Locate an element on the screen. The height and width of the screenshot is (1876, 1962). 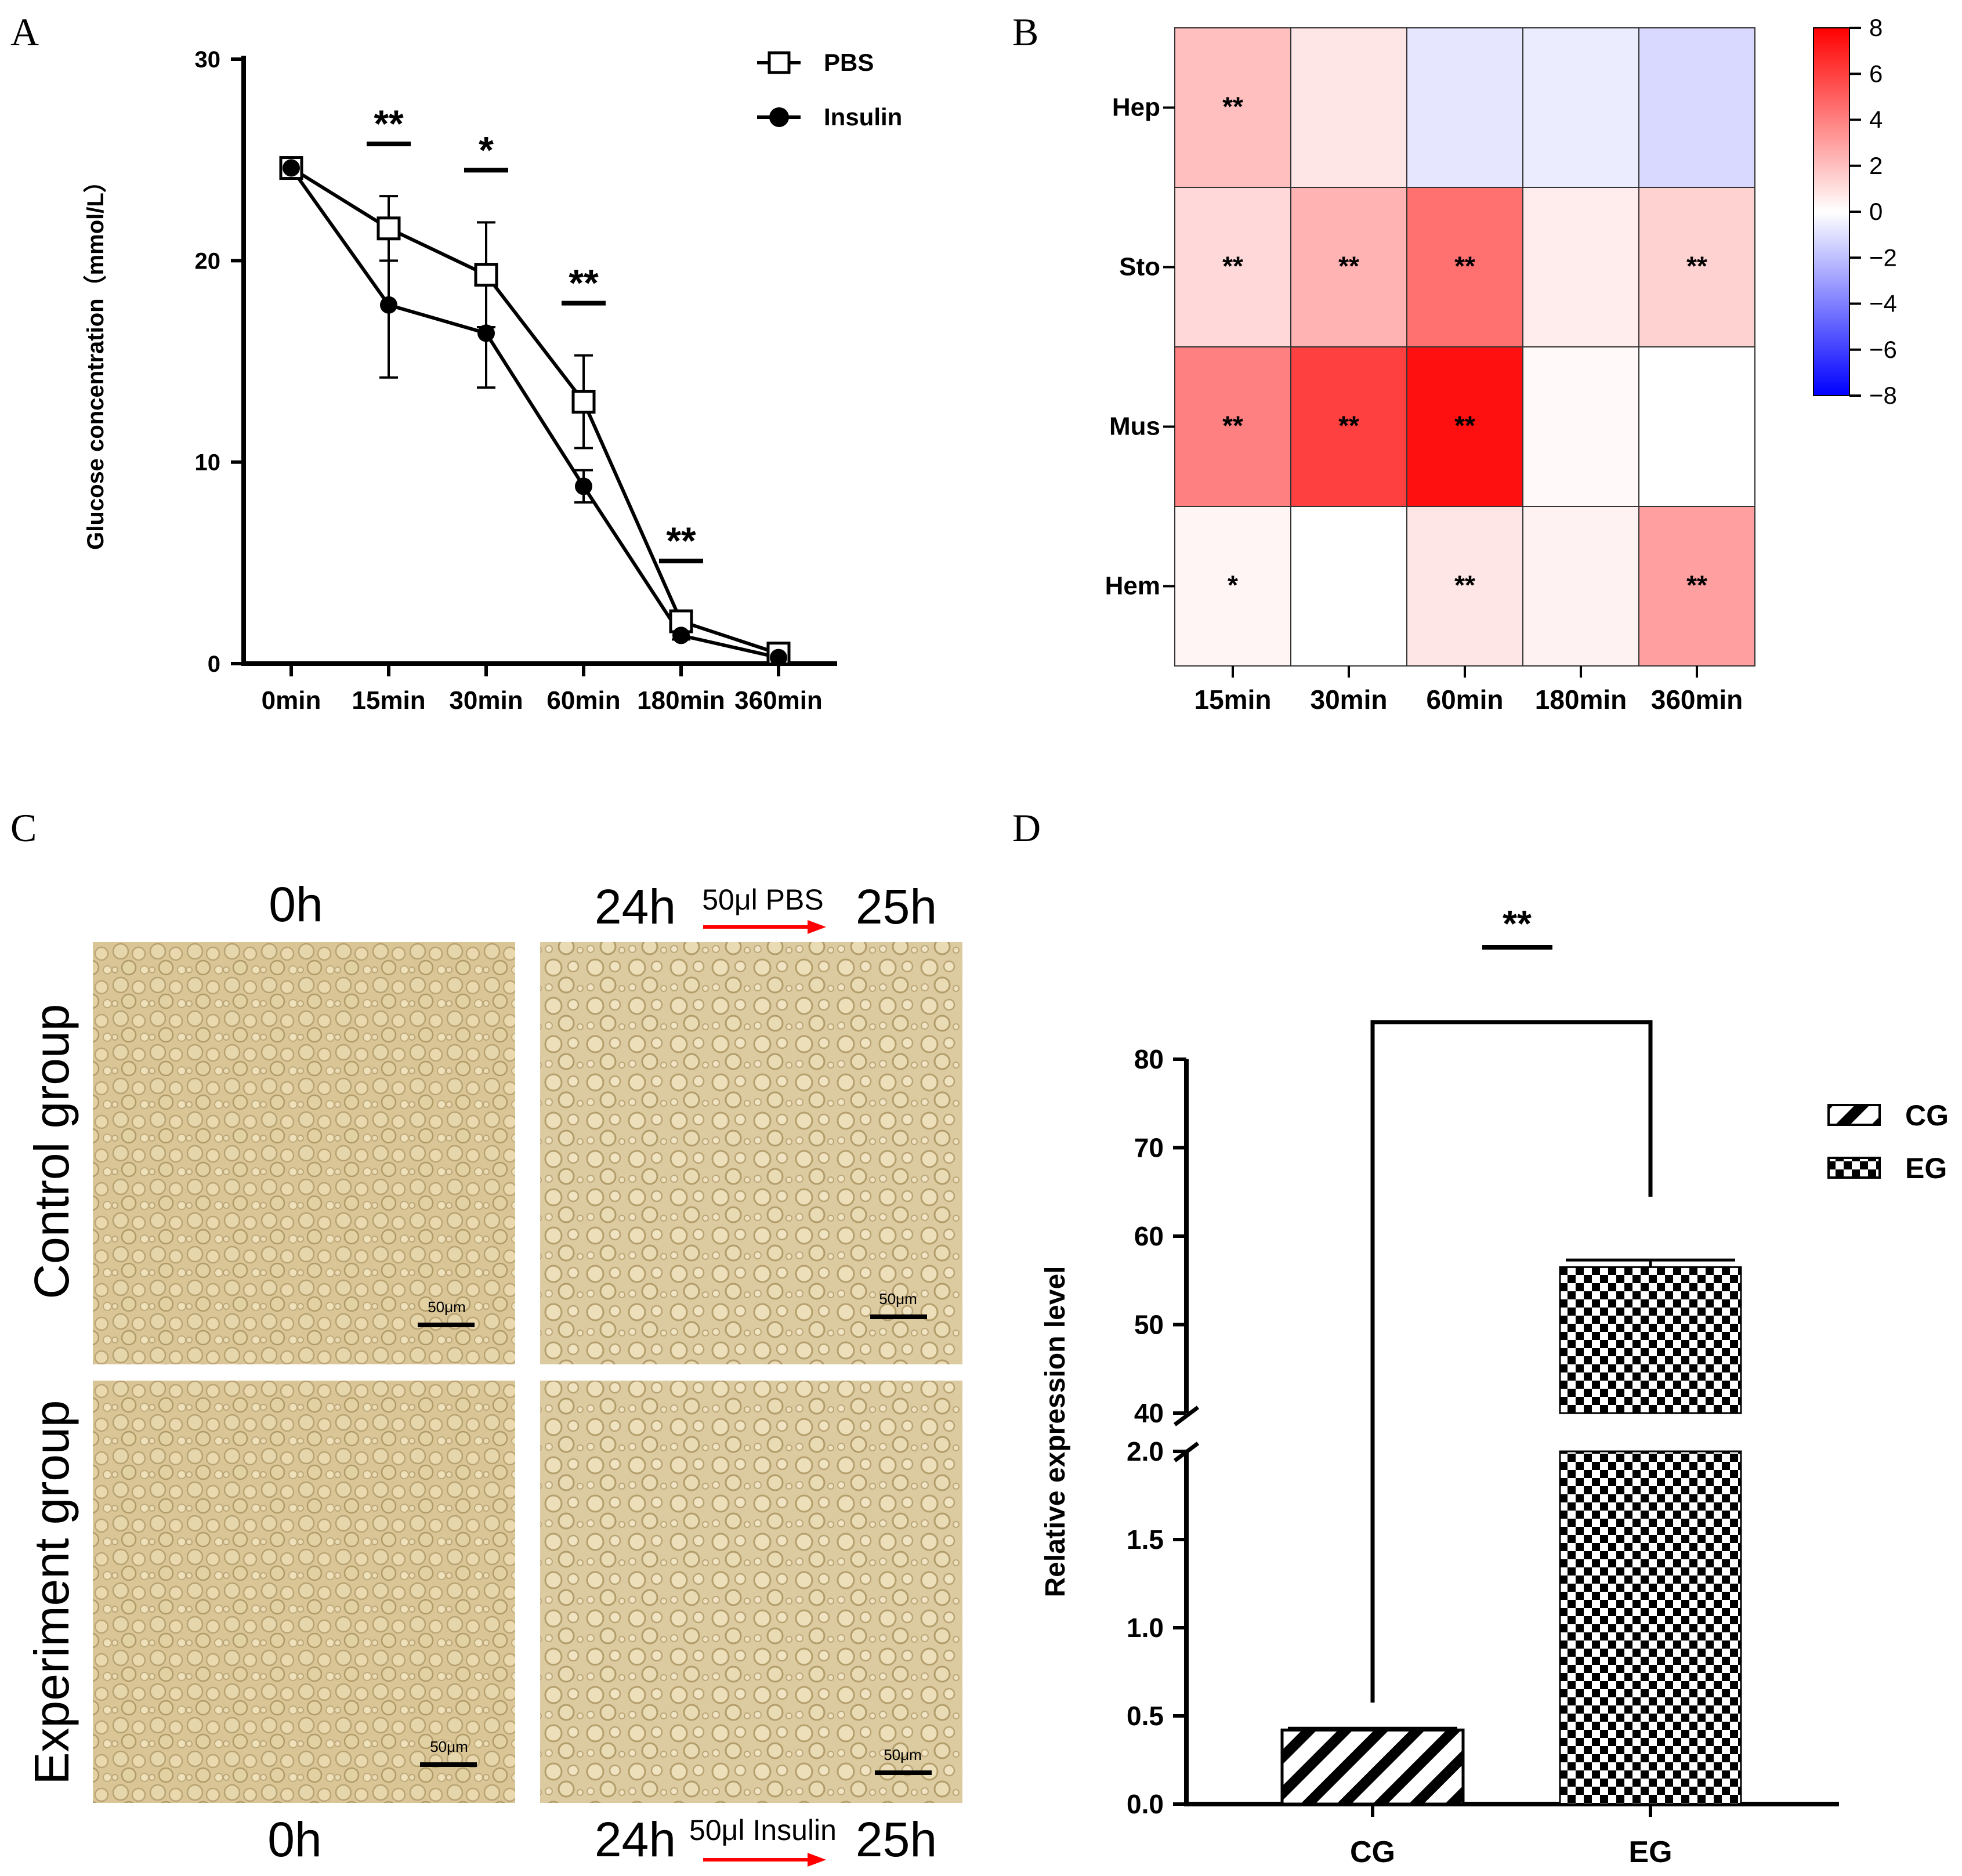
d-y-axis-label: Relative expression level is located at coordinates (1055, 1432).